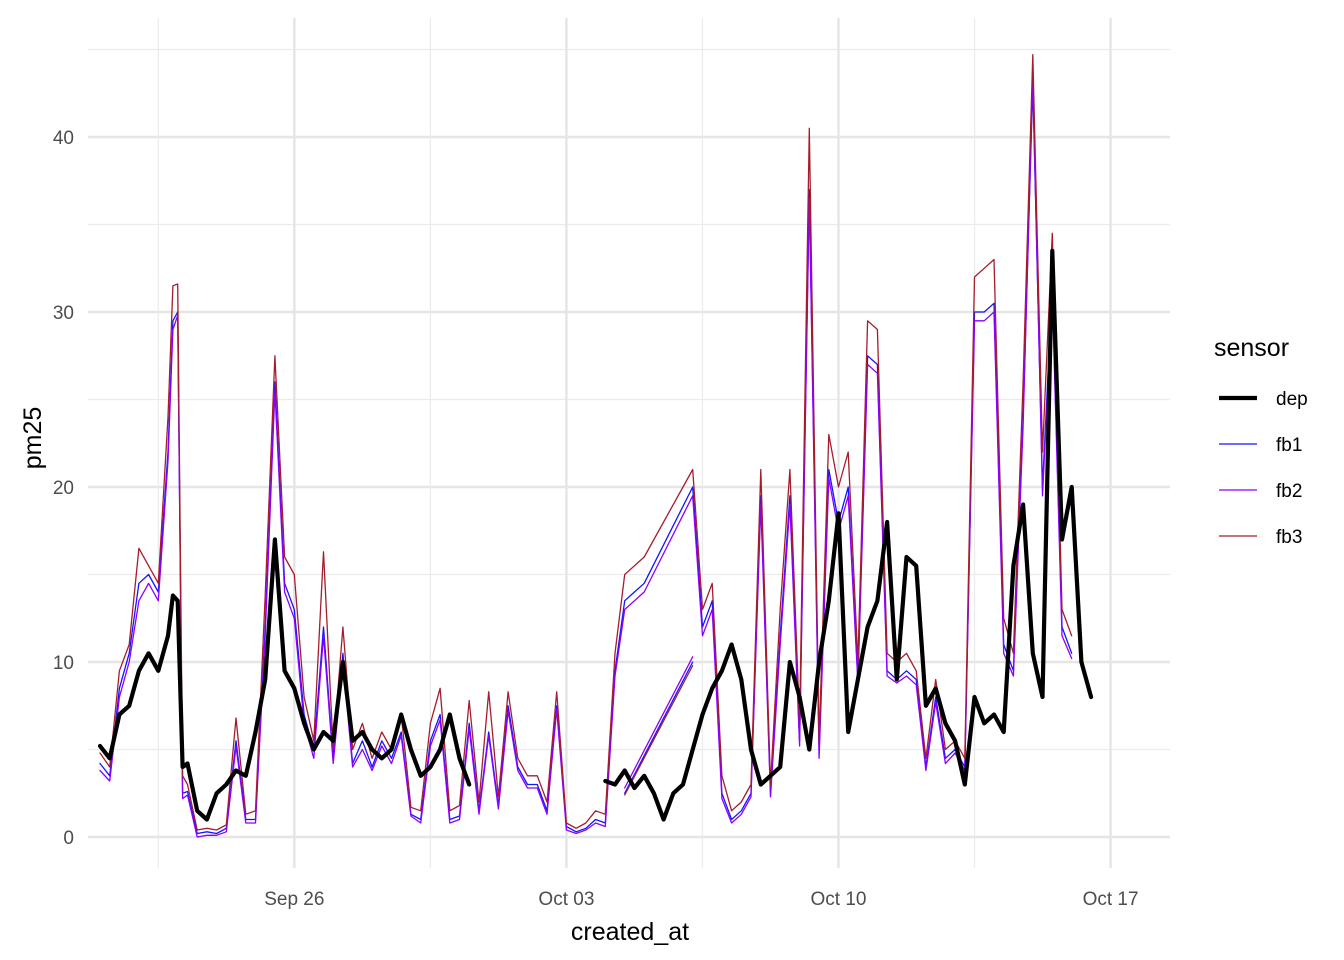 The height and width of the screenshot is (960, 1344). I want to click on legend: sensor dep fb1 fb2 fb3, so click(1261, 441).